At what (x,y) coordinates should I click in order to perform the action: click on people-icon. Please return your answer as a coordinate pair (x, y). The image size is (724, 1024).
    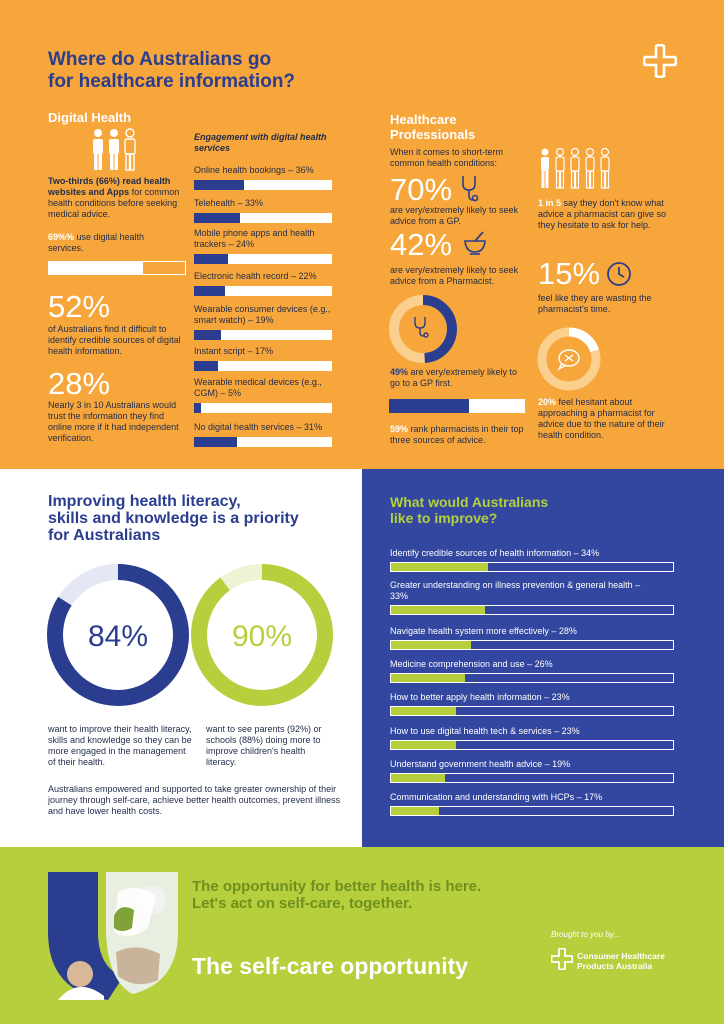
    Looking at the image, I should click on (114, 149).